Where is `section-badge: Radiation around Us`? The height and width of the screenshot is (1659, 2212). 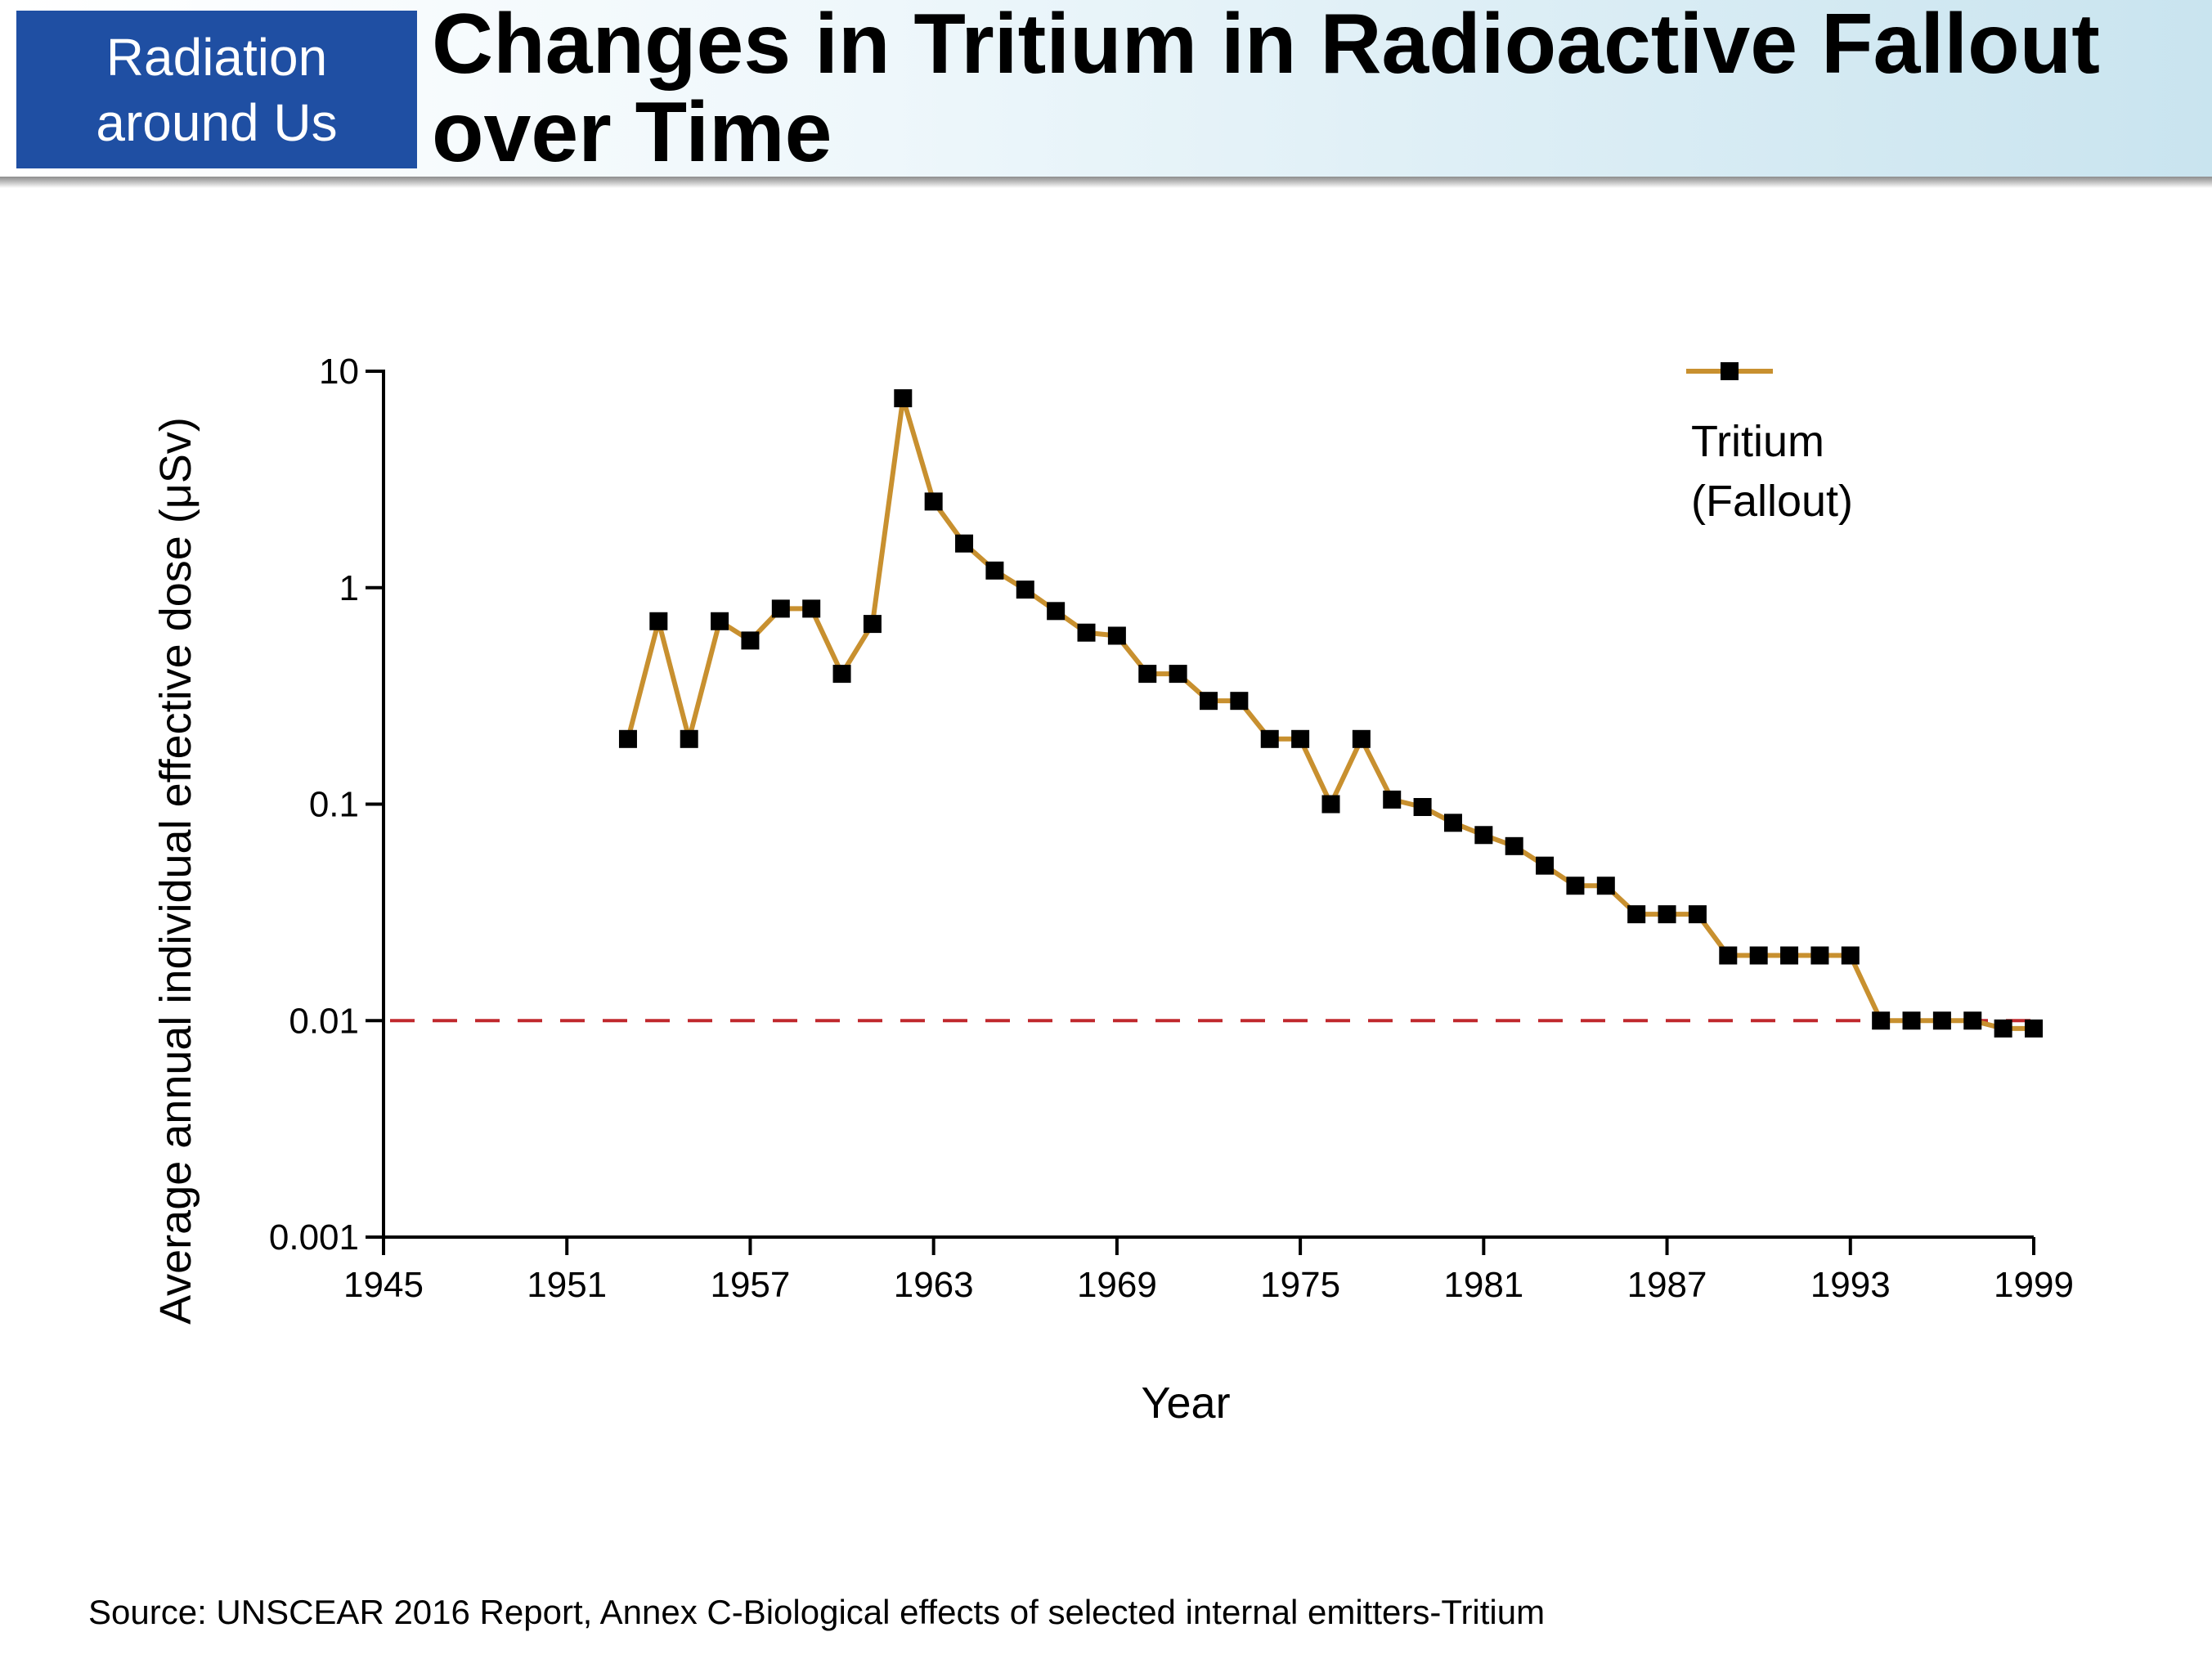 section-badge: Radiation around Us is located at coordinates (216, 90).